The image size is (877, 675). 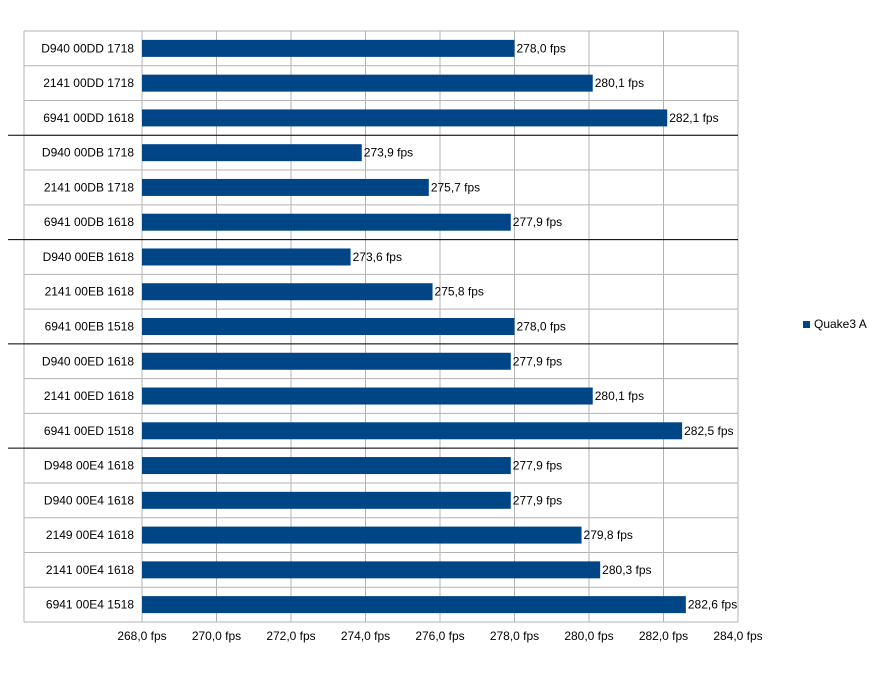 What do you see at coordinates (141, 636) in the screenshot?
I see `x-tick-label-0: 268,0 fps` at bounding box center [141, 636].